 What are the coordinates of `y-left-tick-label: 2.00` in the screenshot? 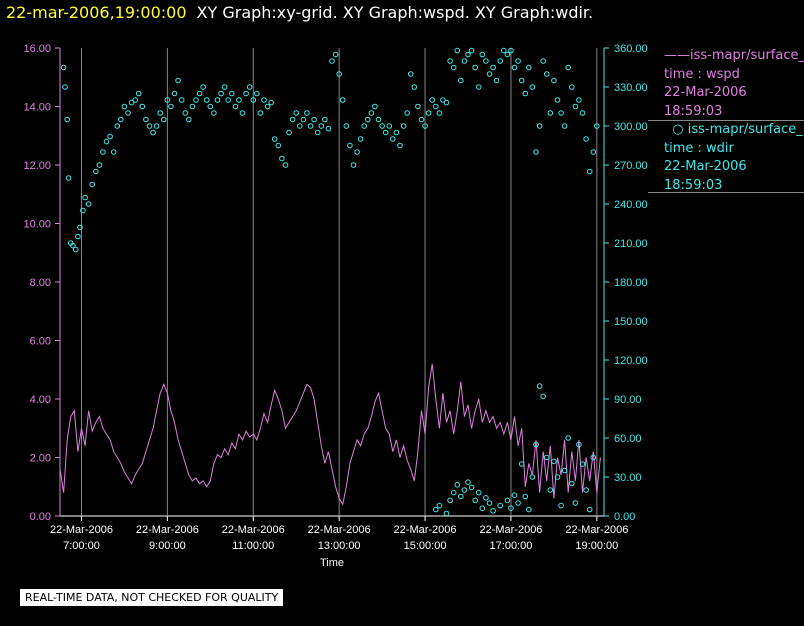 It's located at (40, 459).